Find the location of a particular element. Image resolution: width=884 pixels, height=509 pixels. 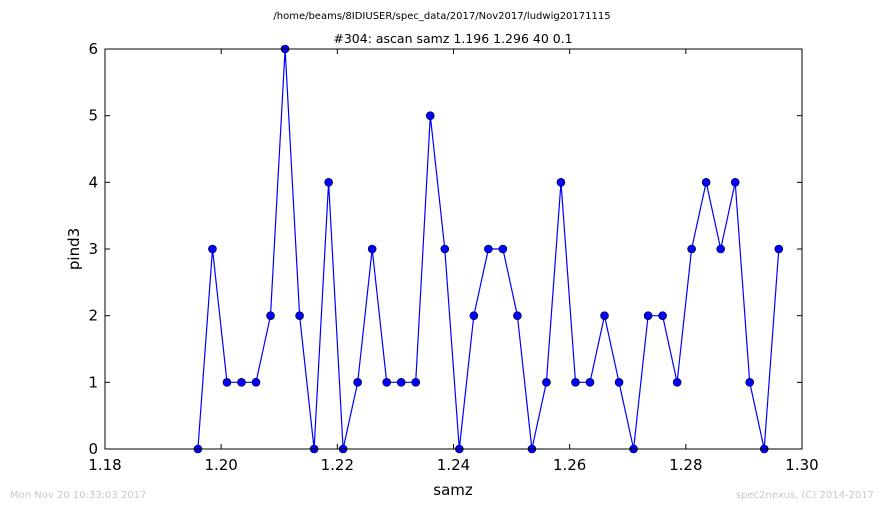

y-tick-label: 4 is located at coordinates (93, 182).